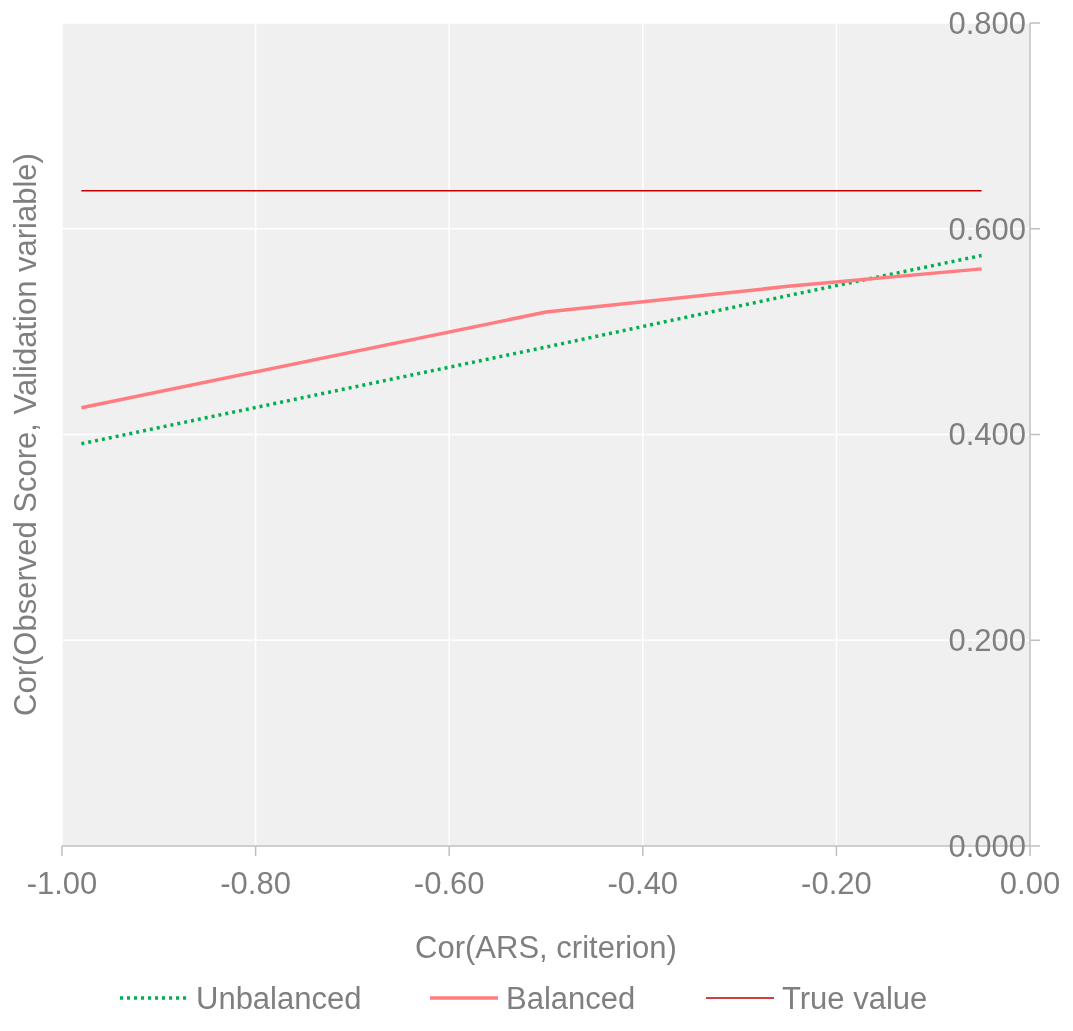 This screenshot has height=1031, width=1073. I want to click on legend-label: Balanced, so click(571, 998).